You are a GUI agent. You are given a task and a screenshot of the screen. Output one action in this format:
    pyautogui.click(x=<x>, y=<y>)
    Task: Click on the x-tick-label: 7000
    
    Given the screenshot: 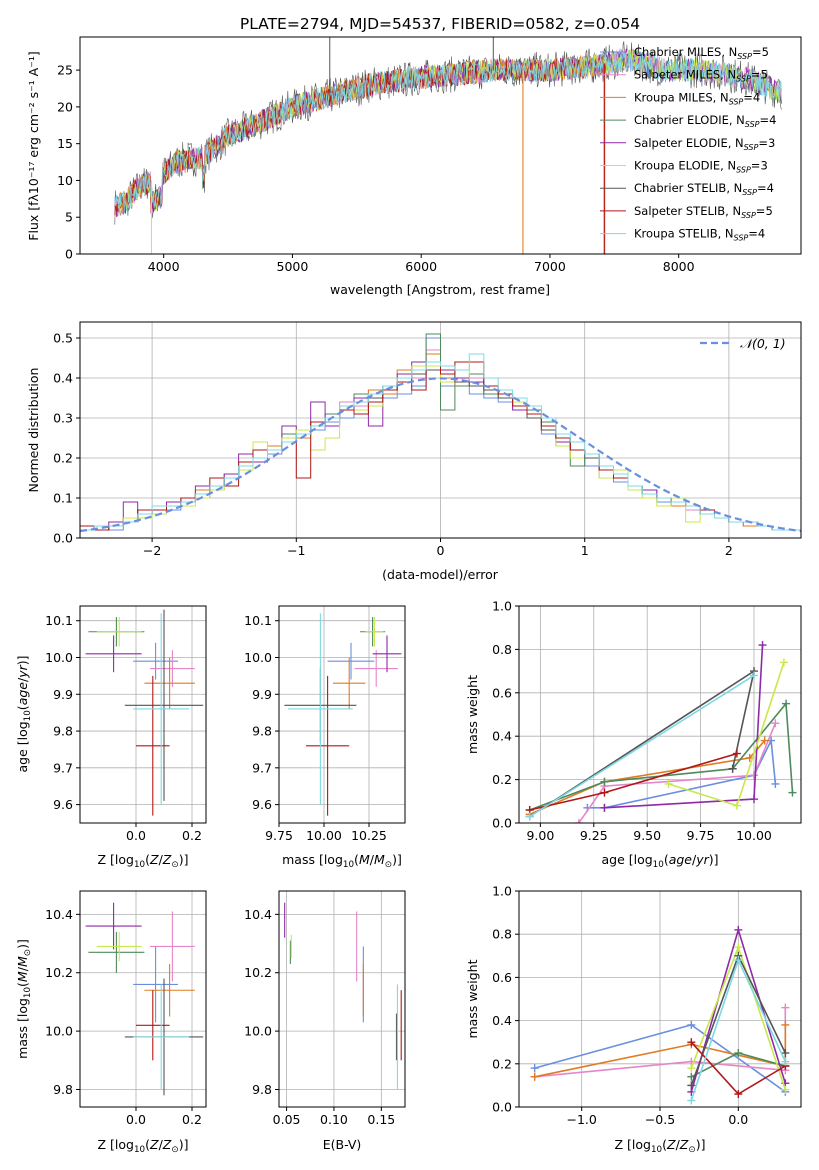 What is the action you would take?
    pyautogui.click(x=550, y=266)
    